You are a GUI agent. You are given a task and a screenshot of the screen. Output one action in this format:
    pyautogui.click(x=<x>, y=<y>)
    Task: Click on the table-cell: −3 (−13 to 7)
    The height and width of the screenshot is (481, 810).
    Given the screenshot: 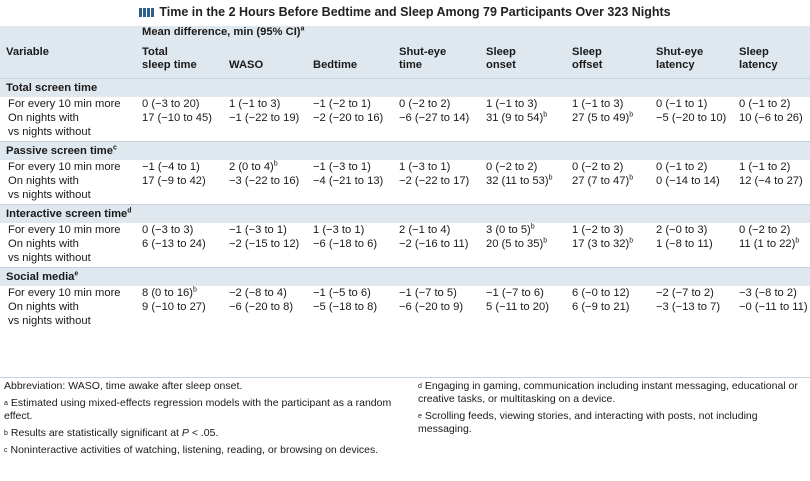 What is the action you would take?
    pyautogui.click(x=691, y=315)
    